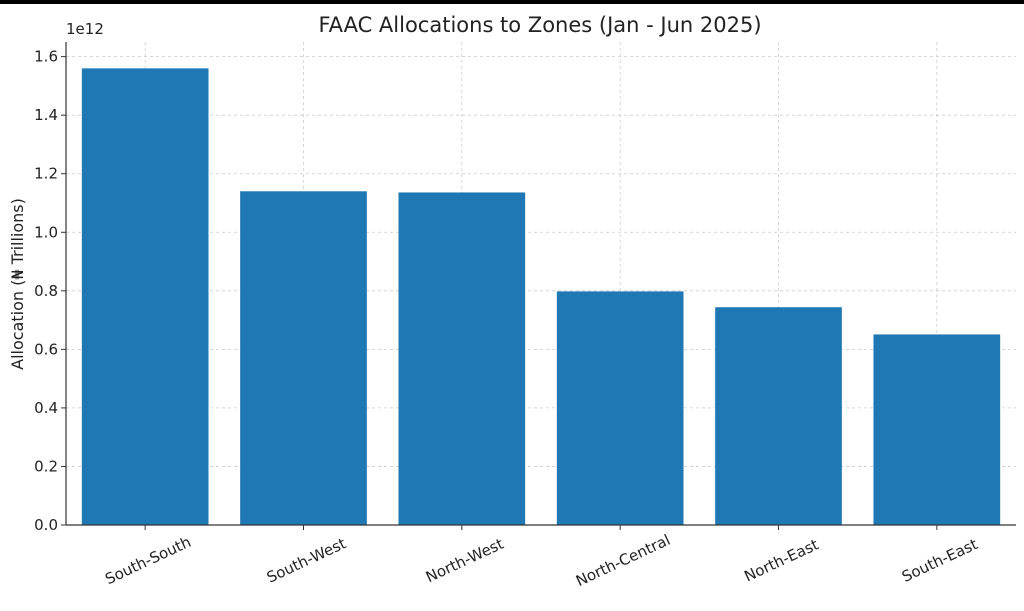 The image size is (1024, 611). What do you see at coordinates (465, 561) in the screenshot?
I see `x-tick-label: North-West` at bounding box center [465, 561].